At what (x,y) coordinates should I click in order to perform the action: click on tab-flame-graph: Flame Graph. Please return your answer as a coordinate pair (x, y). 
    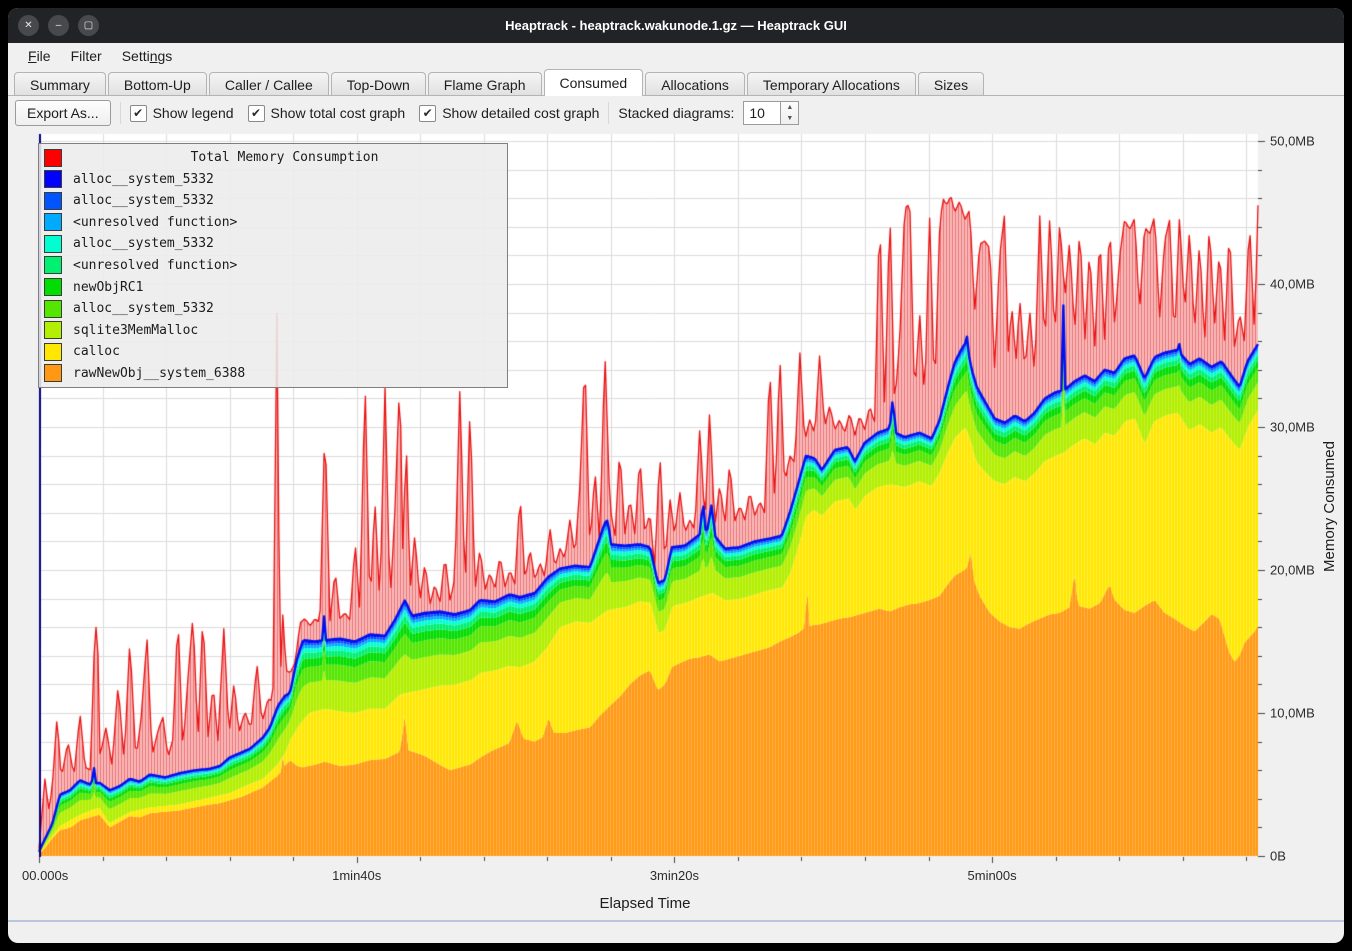
    Looking at the image, I should click on (484, 84).